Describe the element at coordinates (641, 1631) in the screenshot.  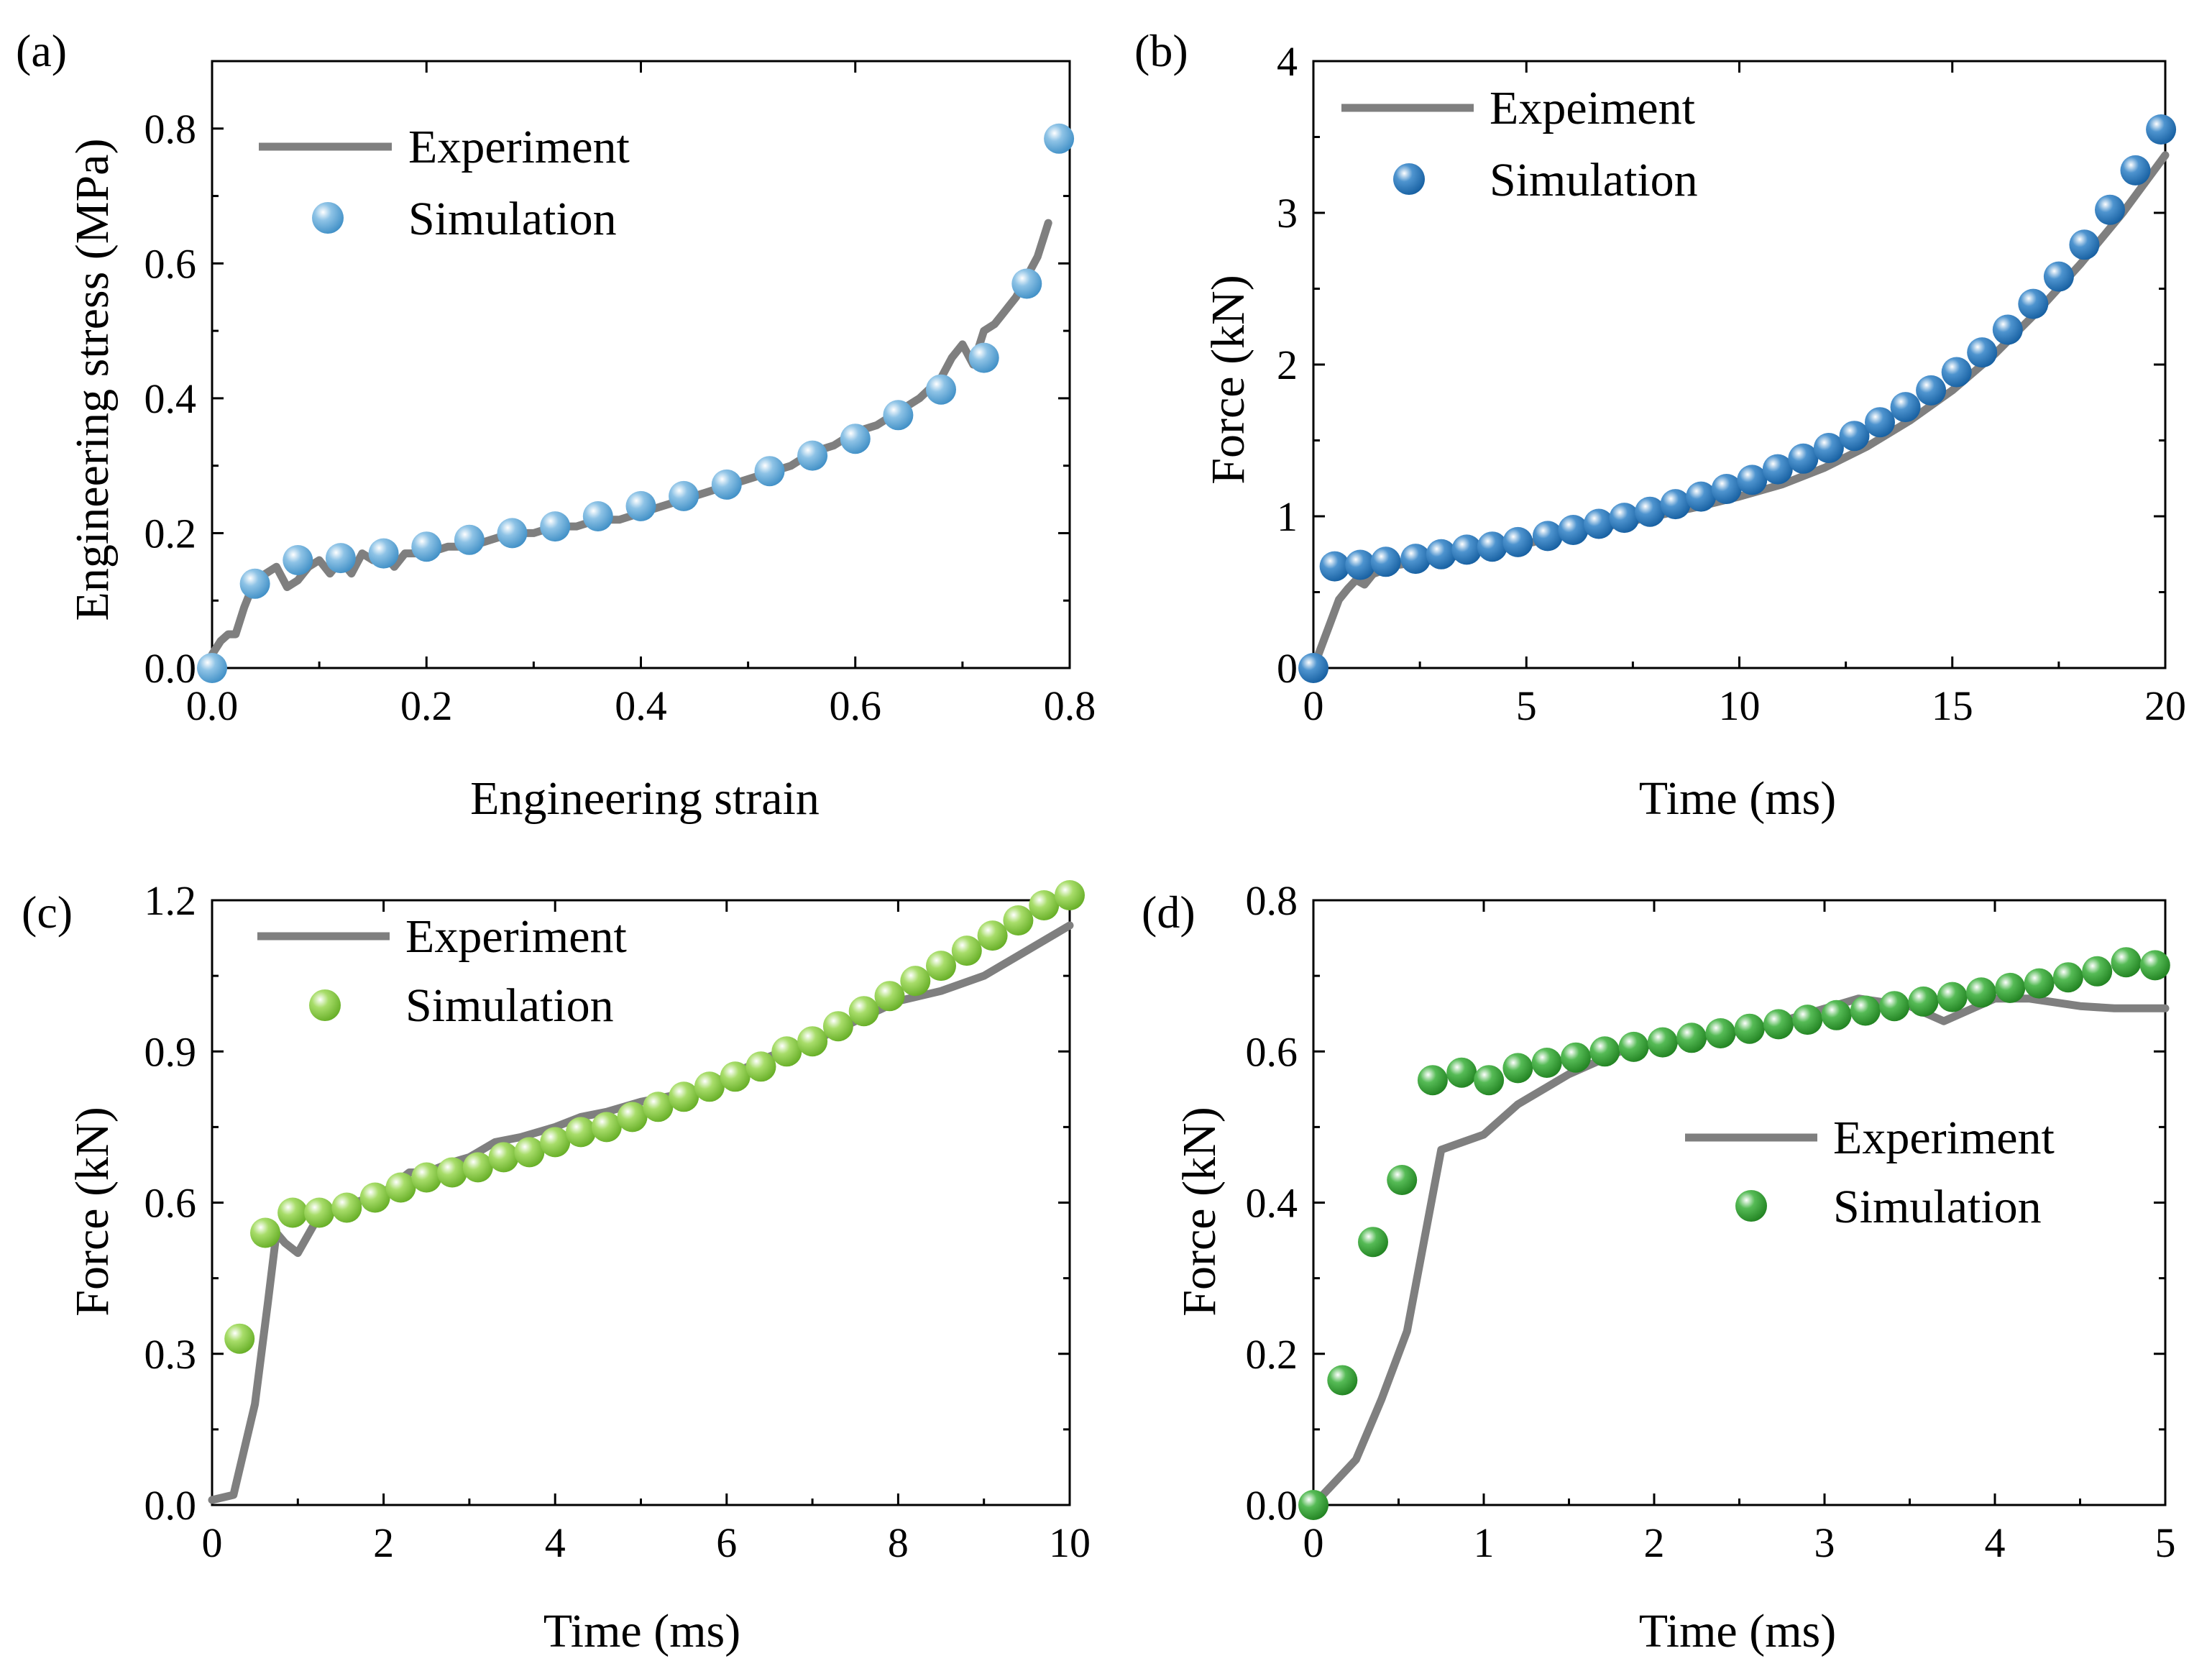
I see `x-axis-title: Time (ms)` at that location.